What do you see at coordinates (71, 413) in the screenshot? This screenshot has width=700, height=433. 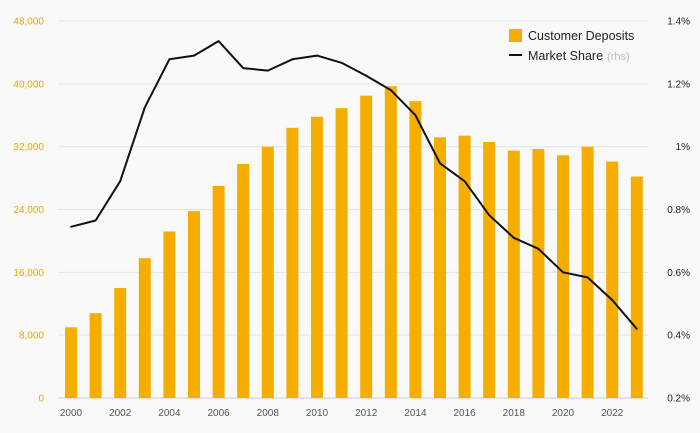 I see `x-tick-label: 2000` at bounding box center [71, 413].